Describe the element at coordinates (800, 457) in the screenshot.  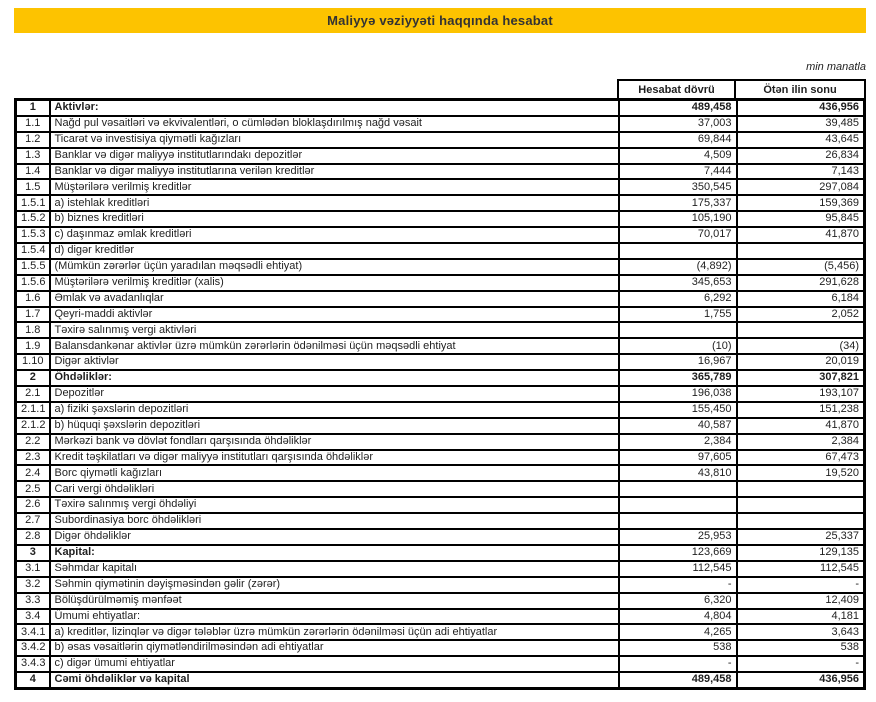
I see `row-value-prior: 67,473` at that location.